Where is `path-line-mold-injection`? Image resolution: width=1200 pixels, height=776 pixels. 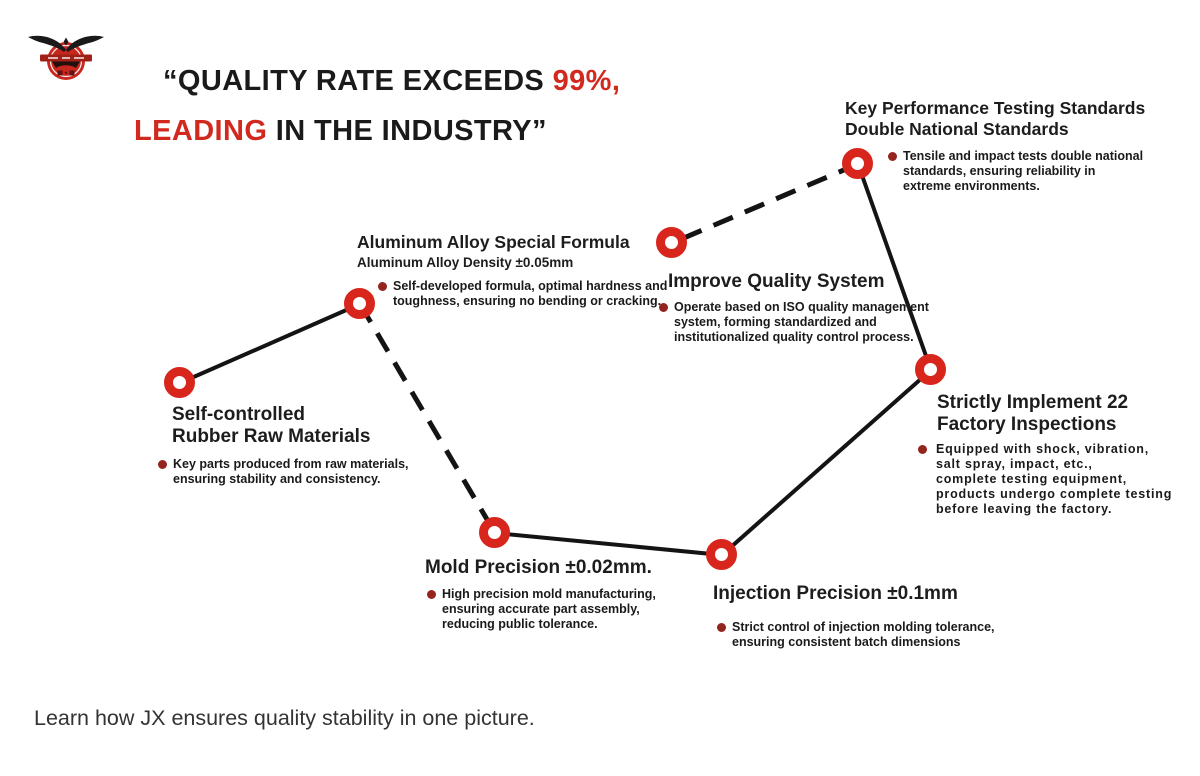 path-line-mold-injection is located at coordinates (608, 544).